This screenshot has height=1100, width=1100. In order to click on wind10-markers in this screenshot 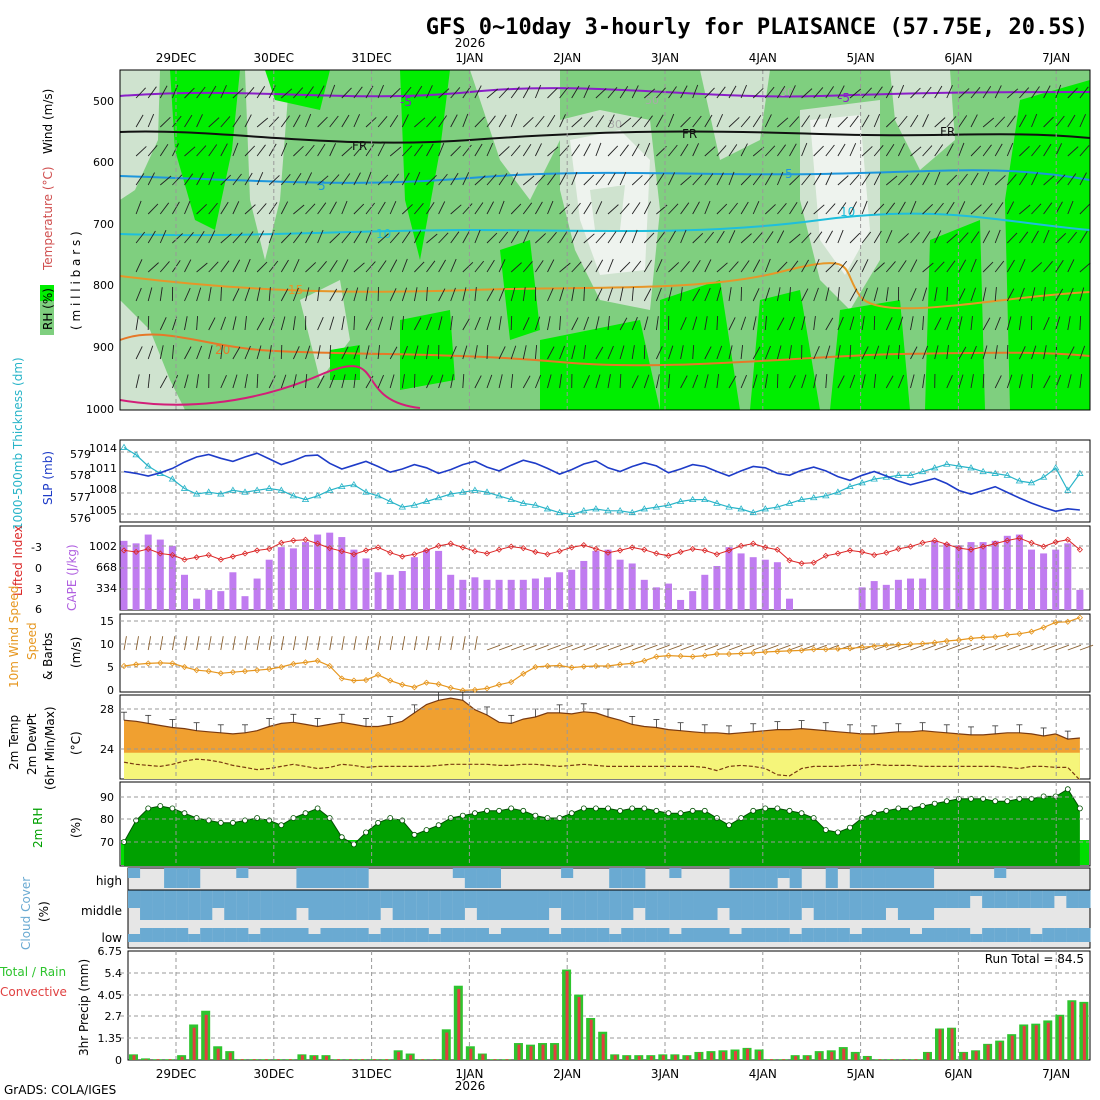, I will do `click(601, 654)`.